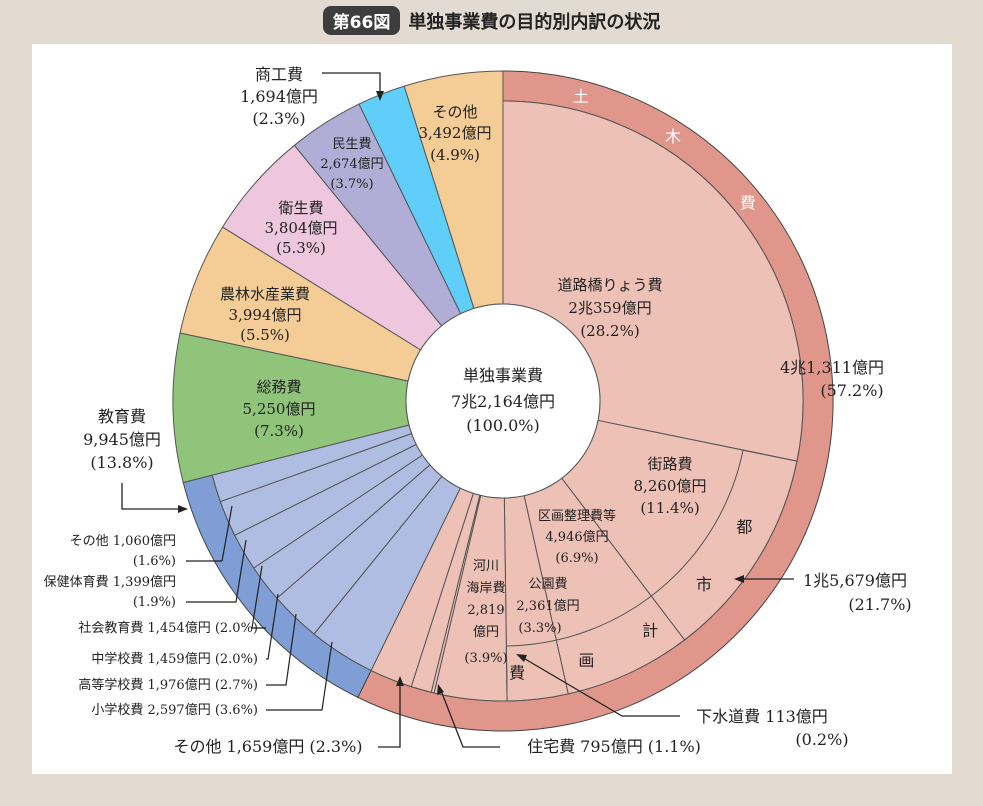  I want to click on slice-name-label: 街路費, so click(669, 464).